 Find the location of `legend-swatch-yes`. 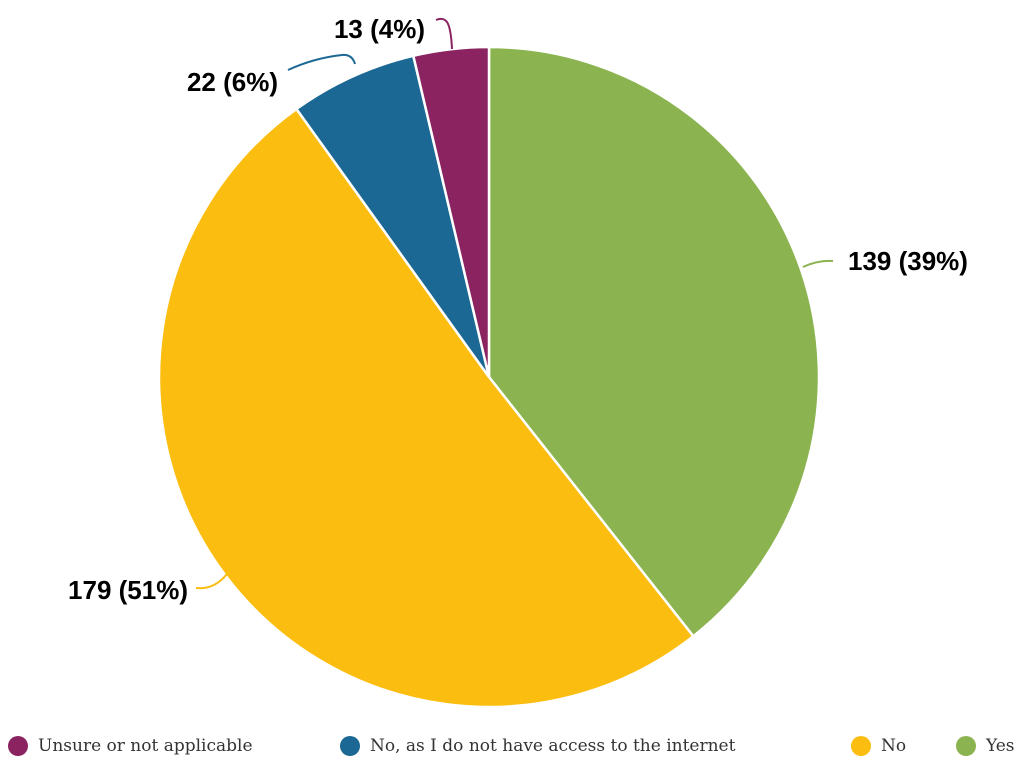

legend-swatch-yes is located at coordinates (966, 746).